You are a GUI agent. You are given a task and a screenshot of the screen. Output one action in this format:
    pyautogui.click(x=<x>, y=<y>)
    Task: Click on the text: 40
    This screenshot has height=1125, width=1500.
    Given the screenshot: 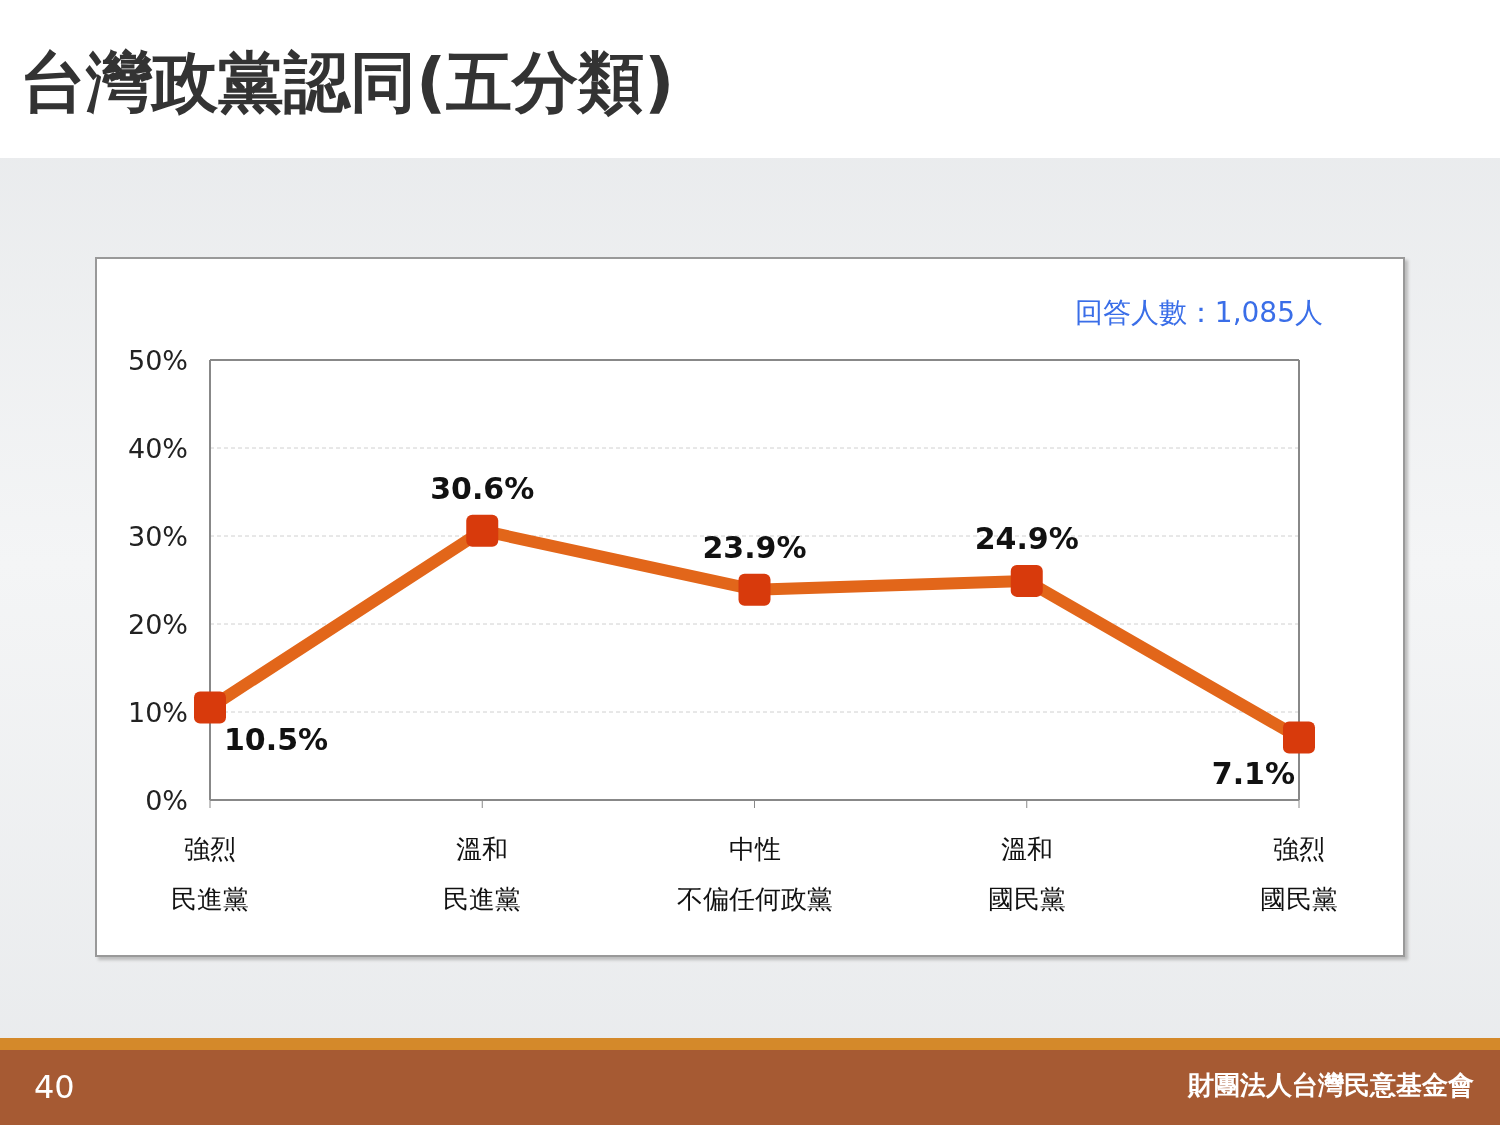 What is the action you would take?
    pyautogui.click(x=54, y=1087)
    